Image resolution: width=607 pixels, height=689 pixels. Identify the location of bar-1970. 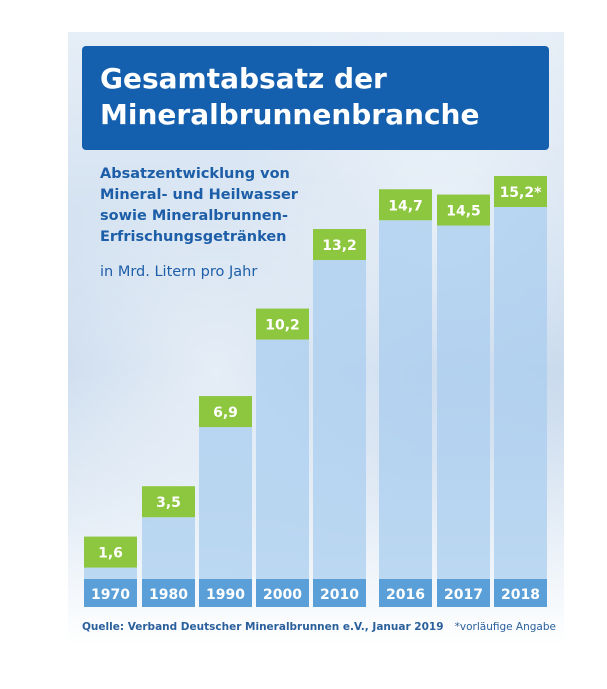
(110, 573).